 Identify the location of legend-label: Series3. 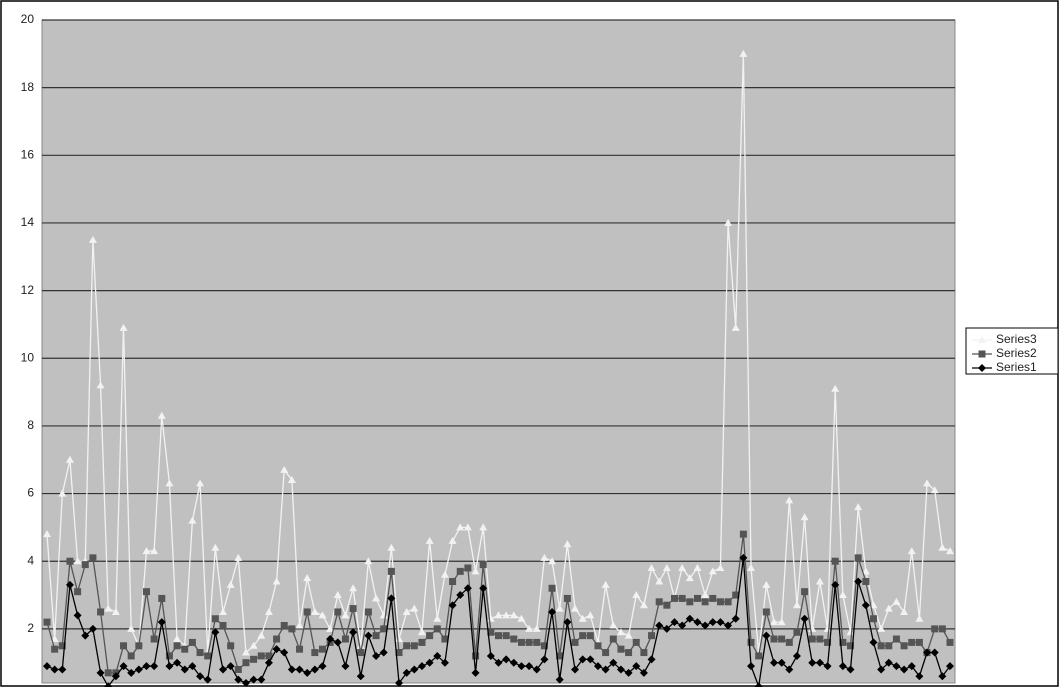
(1016, 339).